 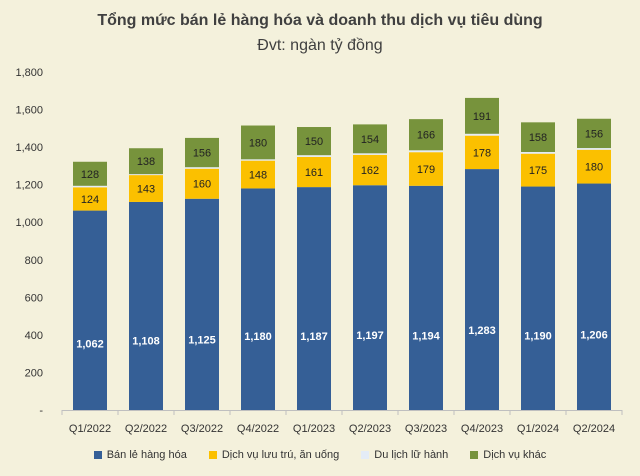 I want to click on x-tick-label: Q2/2023, so click(x=370, y=429).